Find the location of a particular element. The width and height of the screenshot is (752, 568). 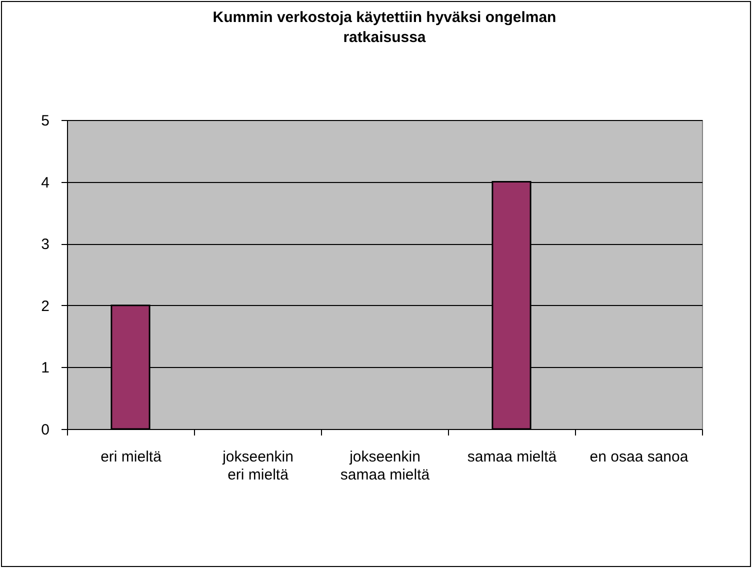

x-tick-label: jokseenkin eri mieltä is located at coordinates (258, 466).